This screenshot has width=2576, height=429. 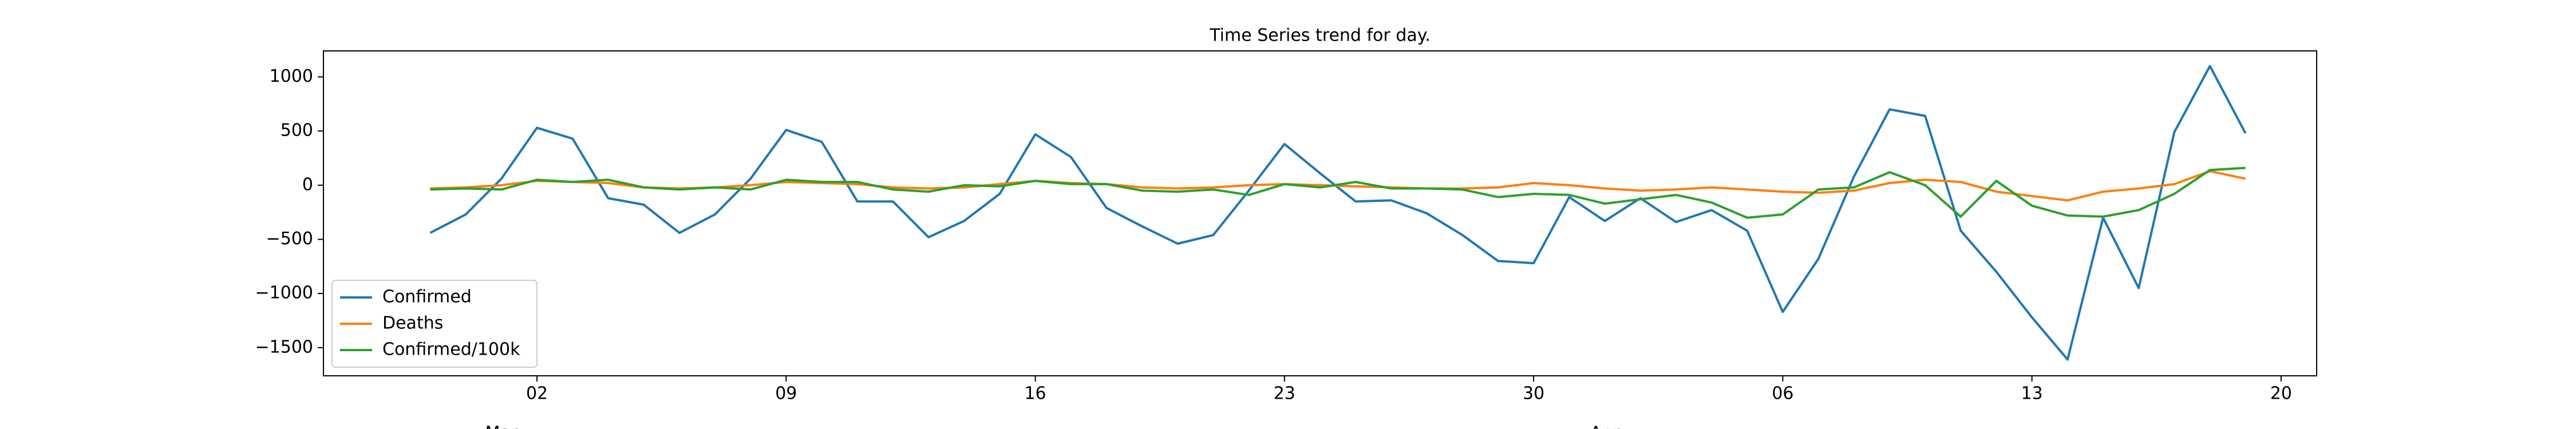 What do you see at coordinates (2031, 394) in the screenshot?
I see `x-tick-label: 13` at bounding box center [2031, 394].